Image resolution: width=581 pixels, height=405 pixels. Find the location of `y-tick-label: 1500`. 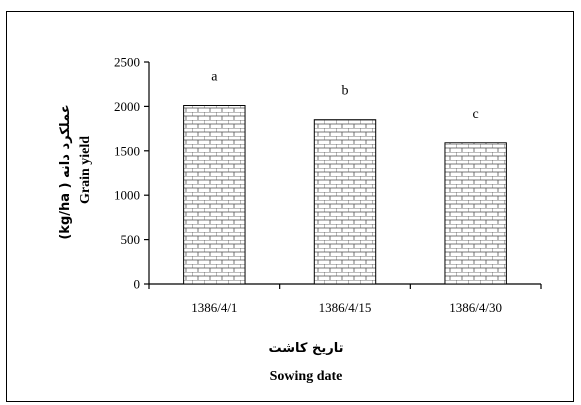

y-tick-label: 1500 is located at coordinates (127, 150).